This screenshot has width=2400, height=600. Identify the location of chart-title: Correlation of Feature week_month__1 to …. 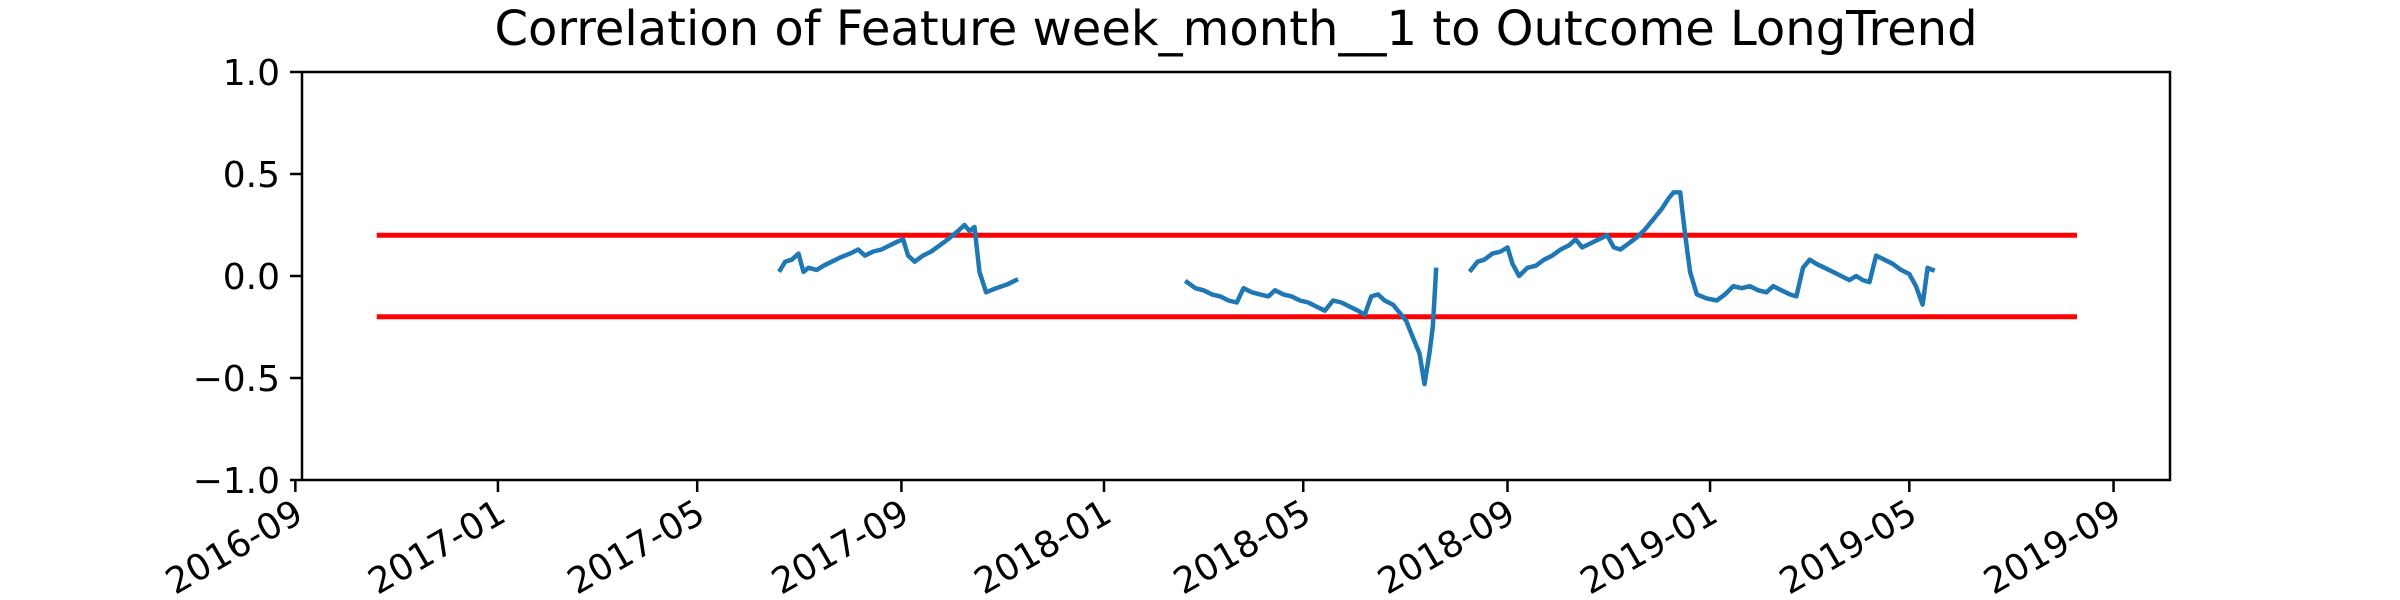
(1235, 29).